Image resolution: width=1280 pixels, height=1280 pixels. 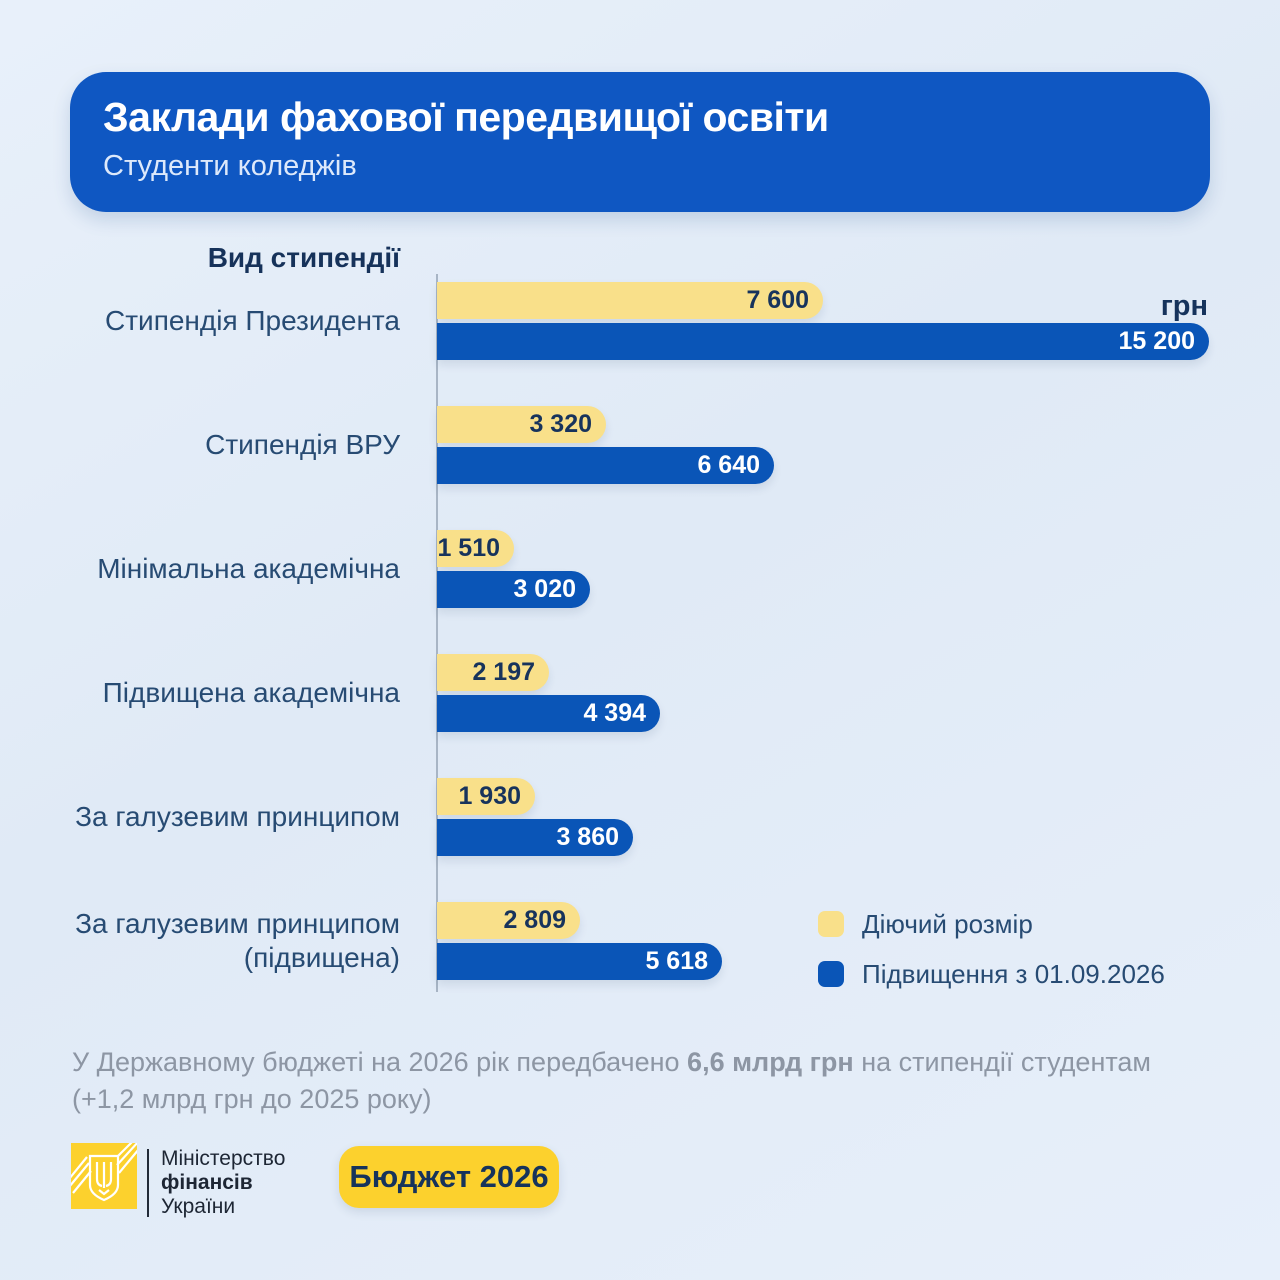 What do you see at coordinates (544, 589) in the screenshot?
I see `bar-value: 3 020` at bounding box center [544, 589].